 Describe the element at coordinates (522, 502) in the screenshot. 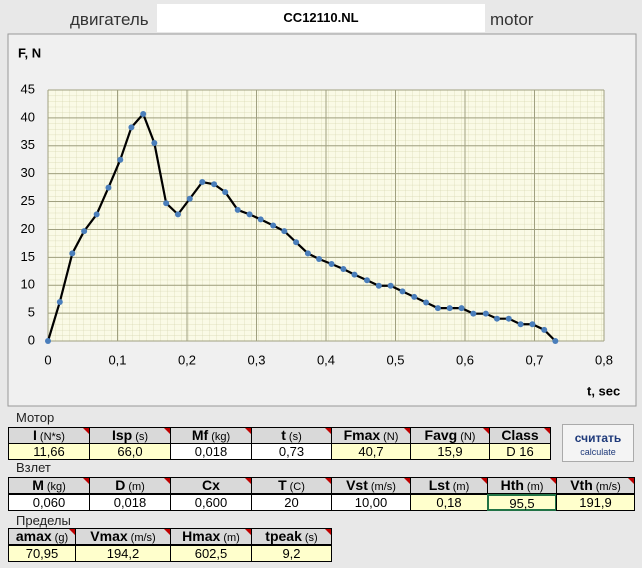

I see `value-cell: 95,5` at that location.